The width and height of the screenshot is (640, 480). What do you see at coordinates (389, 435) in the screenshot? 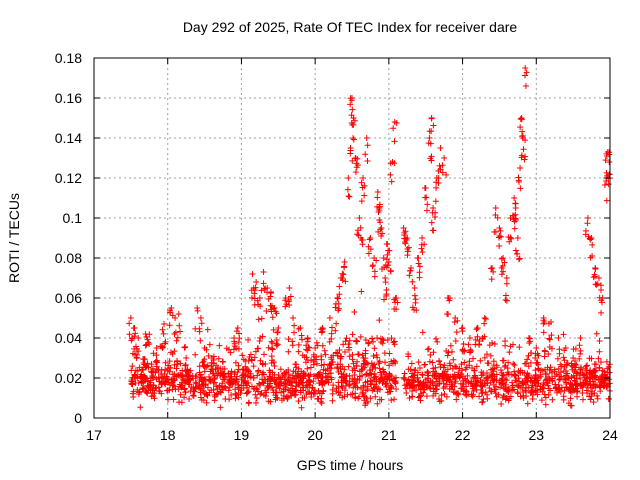
I see `x-tick-label: 21` at bounding box center [389, 435].